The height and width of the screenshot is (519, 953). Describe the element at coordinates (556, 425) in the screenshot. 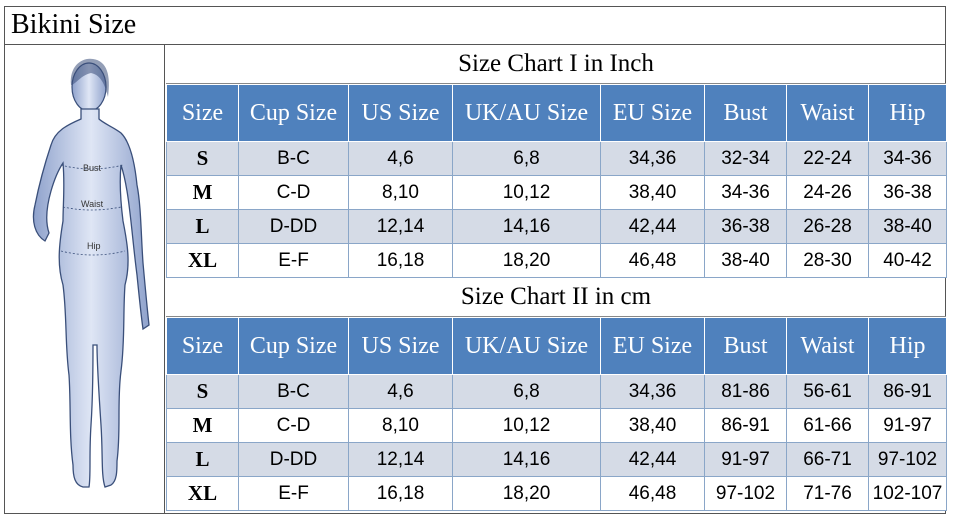

I see `table-row: M C-D 8,10 10,12 38,40 86-91 61-66 91-97` at that location.